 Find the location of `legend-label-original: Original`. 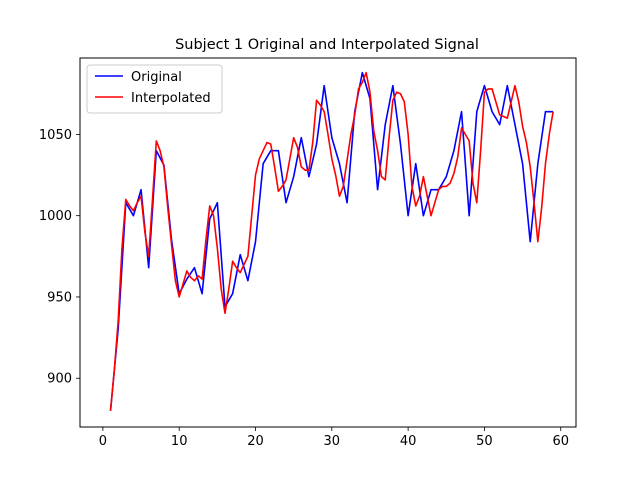

legend-label-original: Original is located at coordinates (156, 77).